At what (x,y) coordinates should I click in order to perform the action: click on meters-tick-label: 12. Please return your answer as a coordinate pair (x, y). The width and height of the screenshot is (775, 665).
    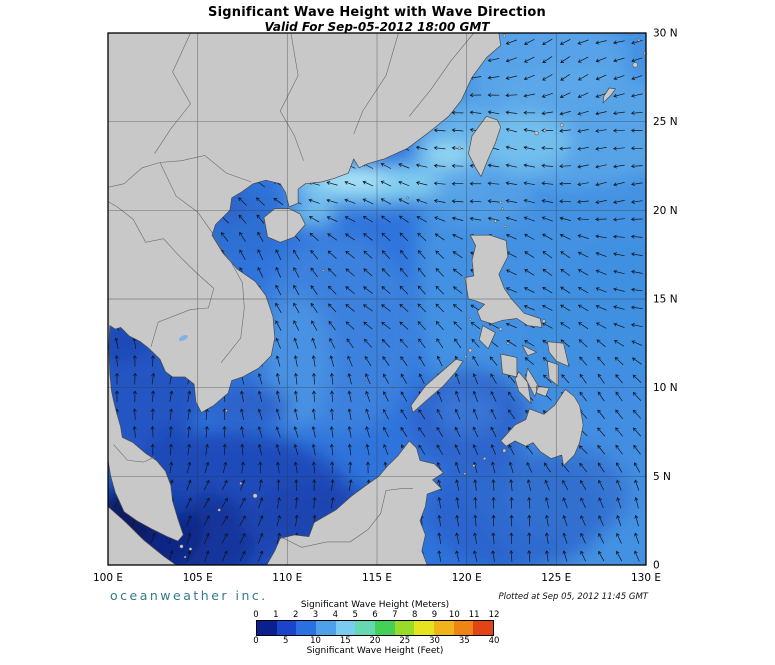
    Looking at the image, I should click on (494, 615).